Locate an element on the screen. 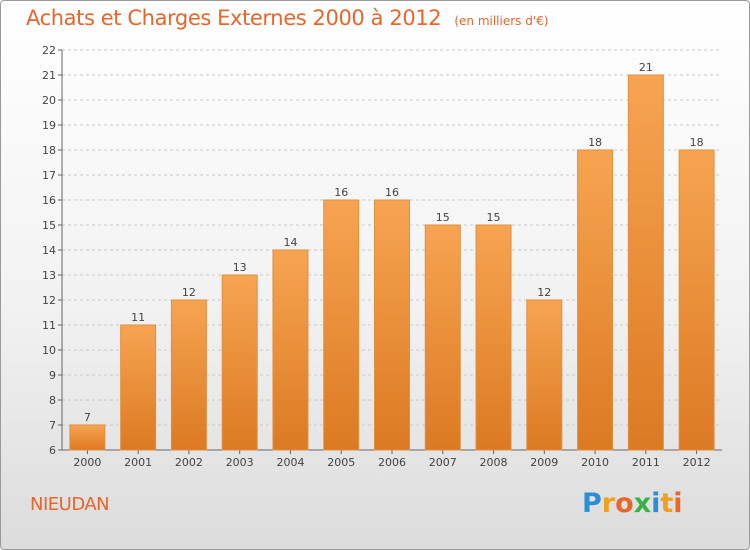 This screenshot has height=550, width=750. x-tick-label: 2007 is located at coordinates (443, 462).